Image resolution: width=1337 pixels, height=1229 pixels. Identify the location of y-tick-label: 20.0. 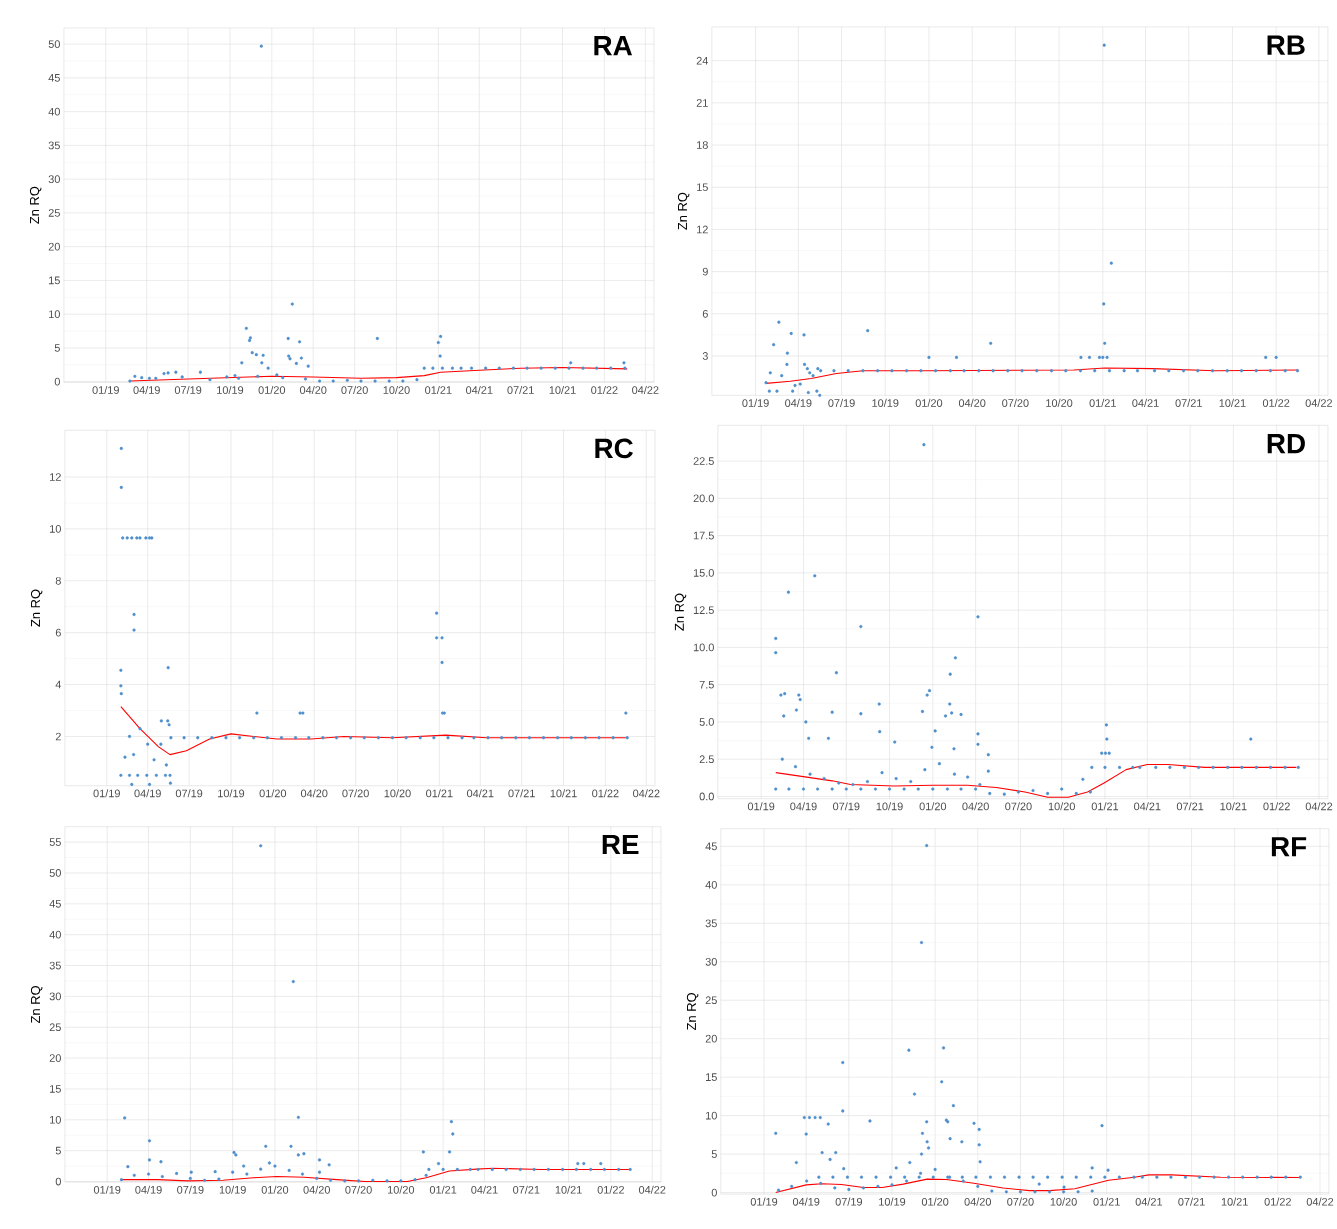
(703, 498).